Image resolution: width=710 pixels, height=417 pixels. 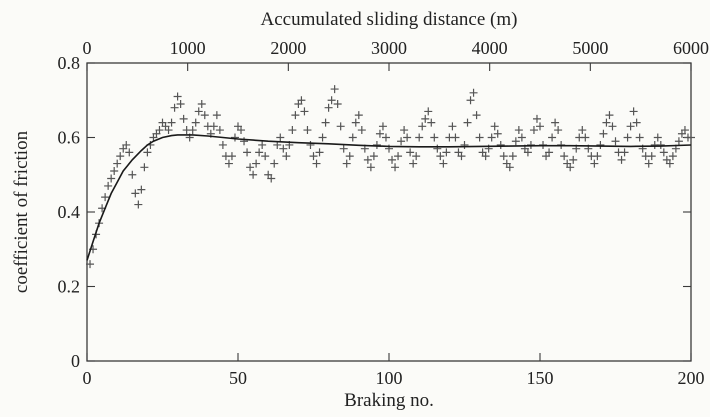 What do you see at coordinates (69, 138) in the screenshot?
I see `y-tick-label: 0.6` at bounding box center [69, 138].